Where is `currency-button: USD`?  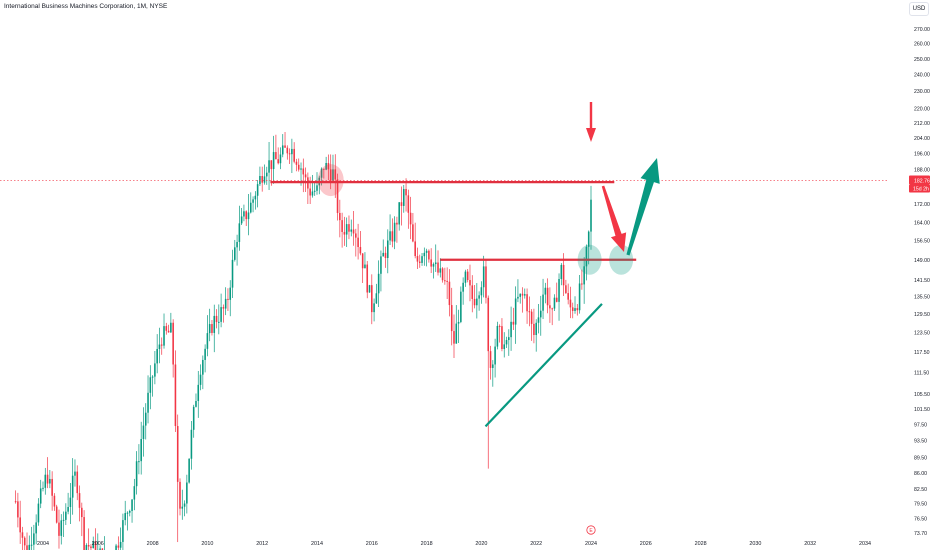
currency-button: USD is located at coordinates (919, 9).